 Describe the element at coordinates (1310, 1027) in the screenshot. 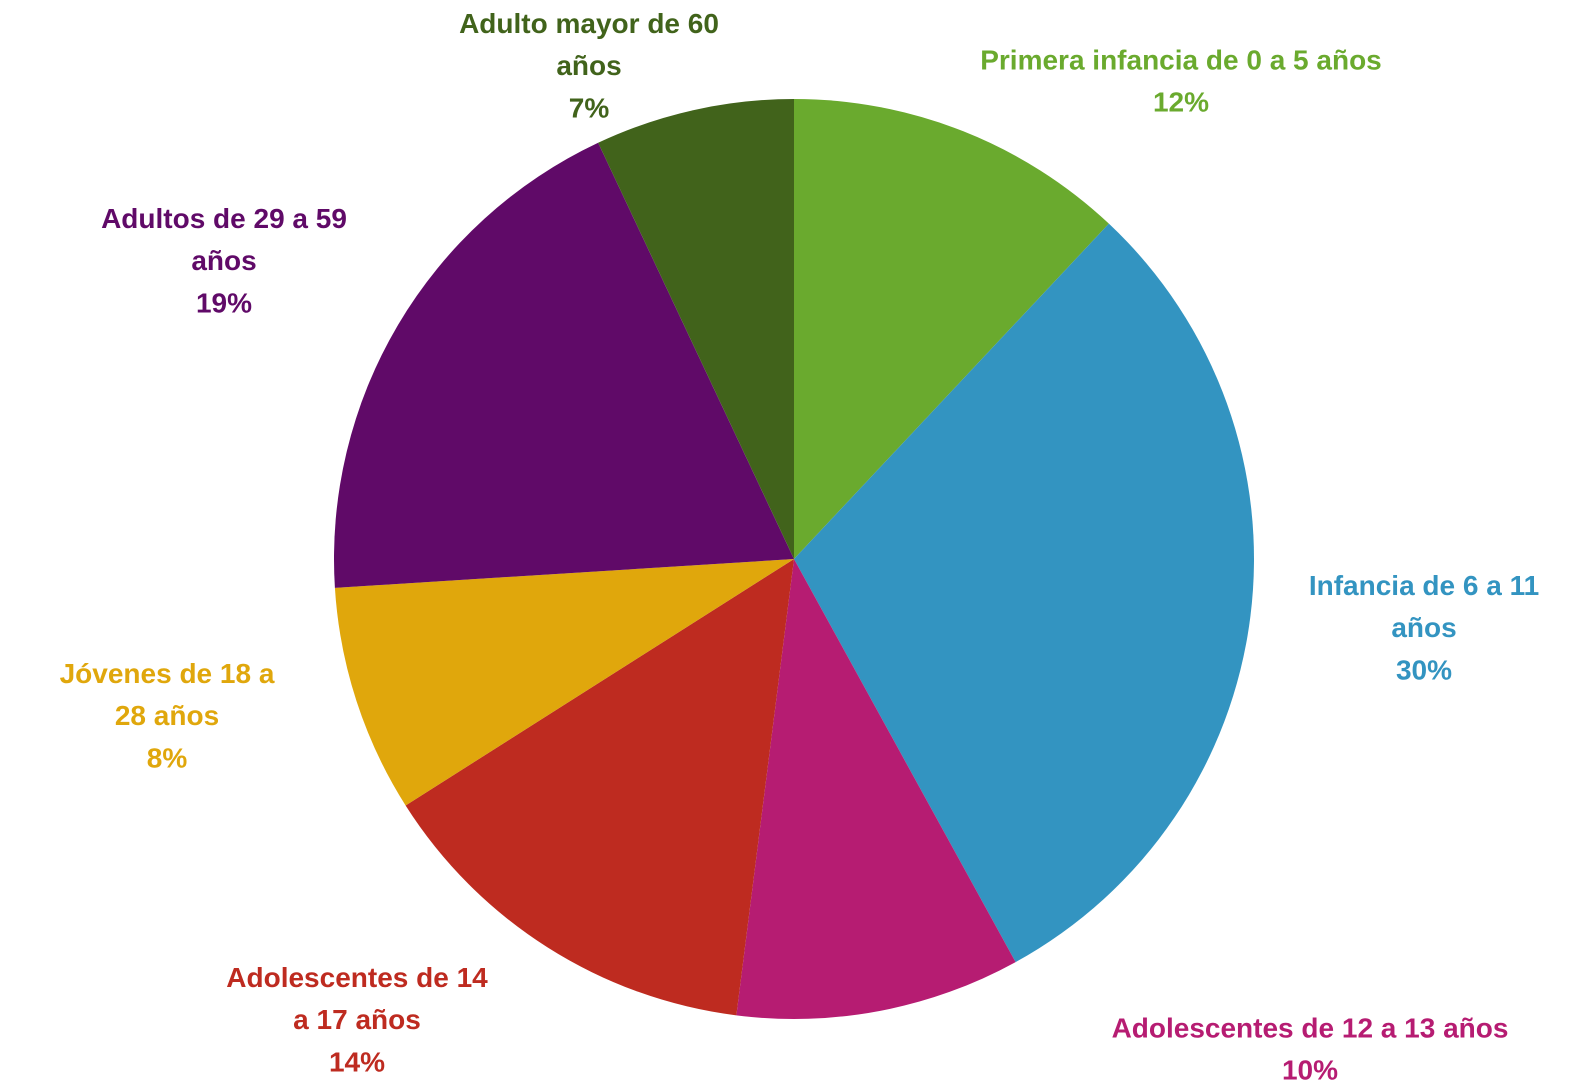

I see `slice-label: Adolescentes de 12 a 13 años` at that location.